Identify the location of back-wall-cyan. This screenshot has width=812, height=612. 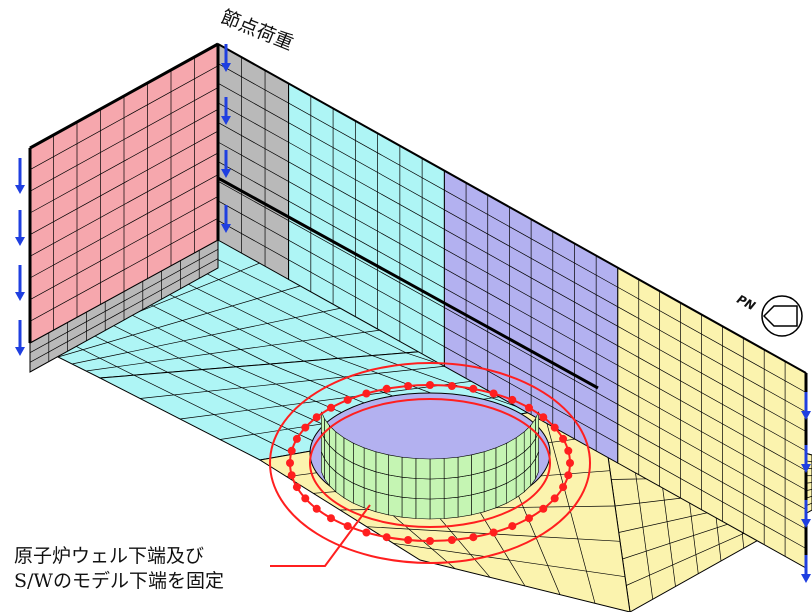
(366, 225).